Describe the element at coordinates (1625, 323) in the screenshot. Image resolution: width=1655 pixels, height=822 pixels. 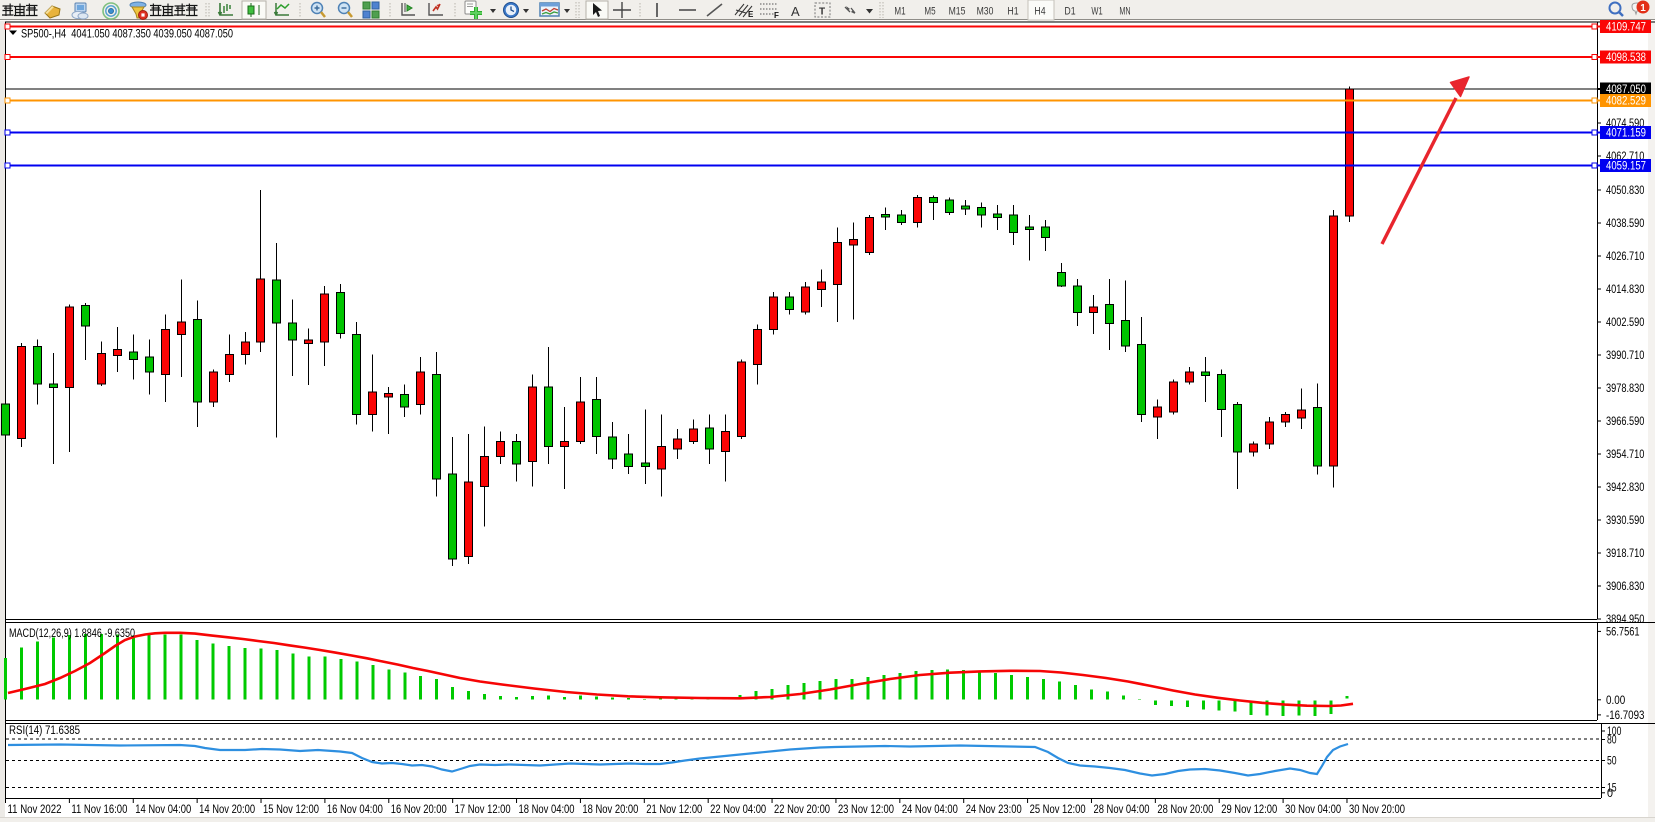
I see `svg-text: 4002.590` at that location.